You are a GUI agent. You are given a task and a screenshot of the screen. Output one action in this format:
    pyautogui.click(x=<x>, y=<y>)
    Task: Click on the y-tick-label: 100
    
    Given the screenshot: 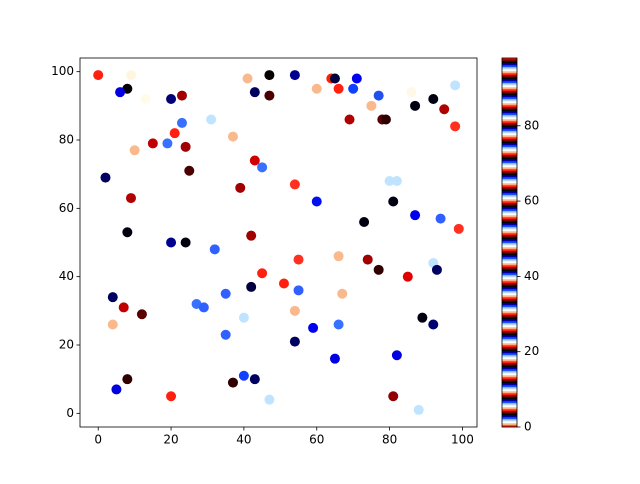 What is the action you would take?
    pyautogui.click(x=62, y=71)
    